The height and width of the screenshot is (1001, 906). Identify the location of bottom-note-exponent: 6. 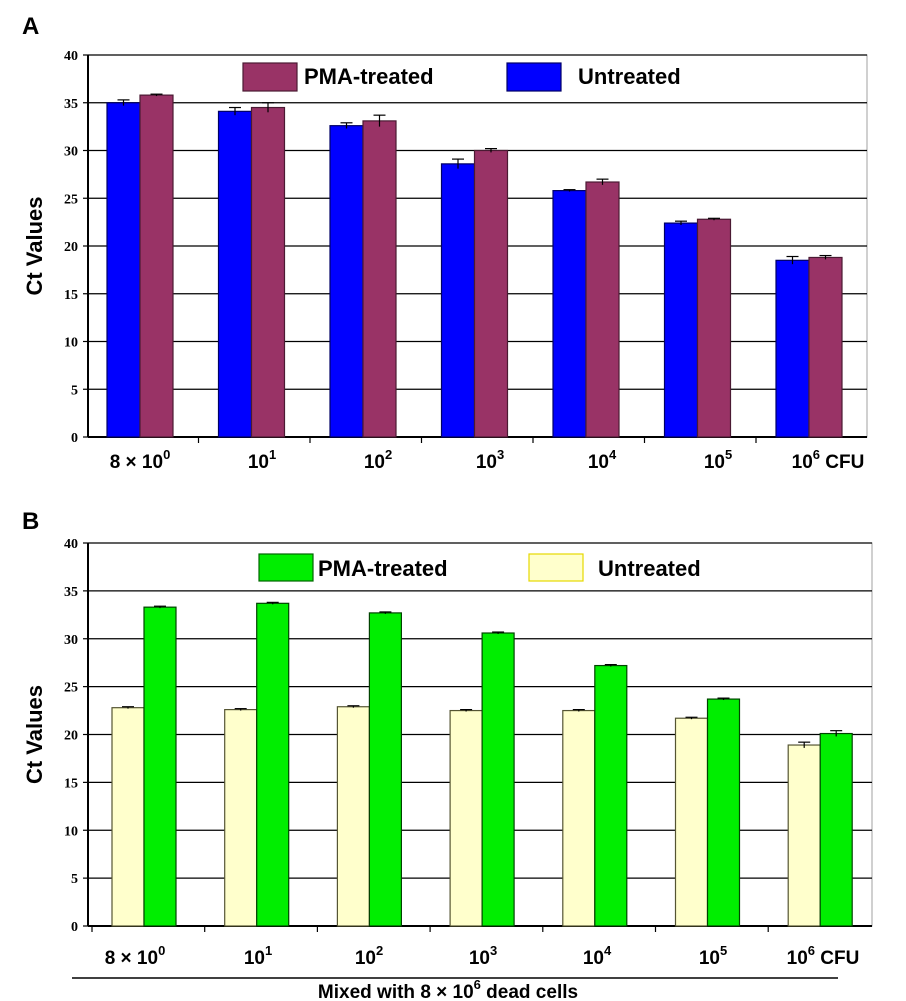
(477, 984).